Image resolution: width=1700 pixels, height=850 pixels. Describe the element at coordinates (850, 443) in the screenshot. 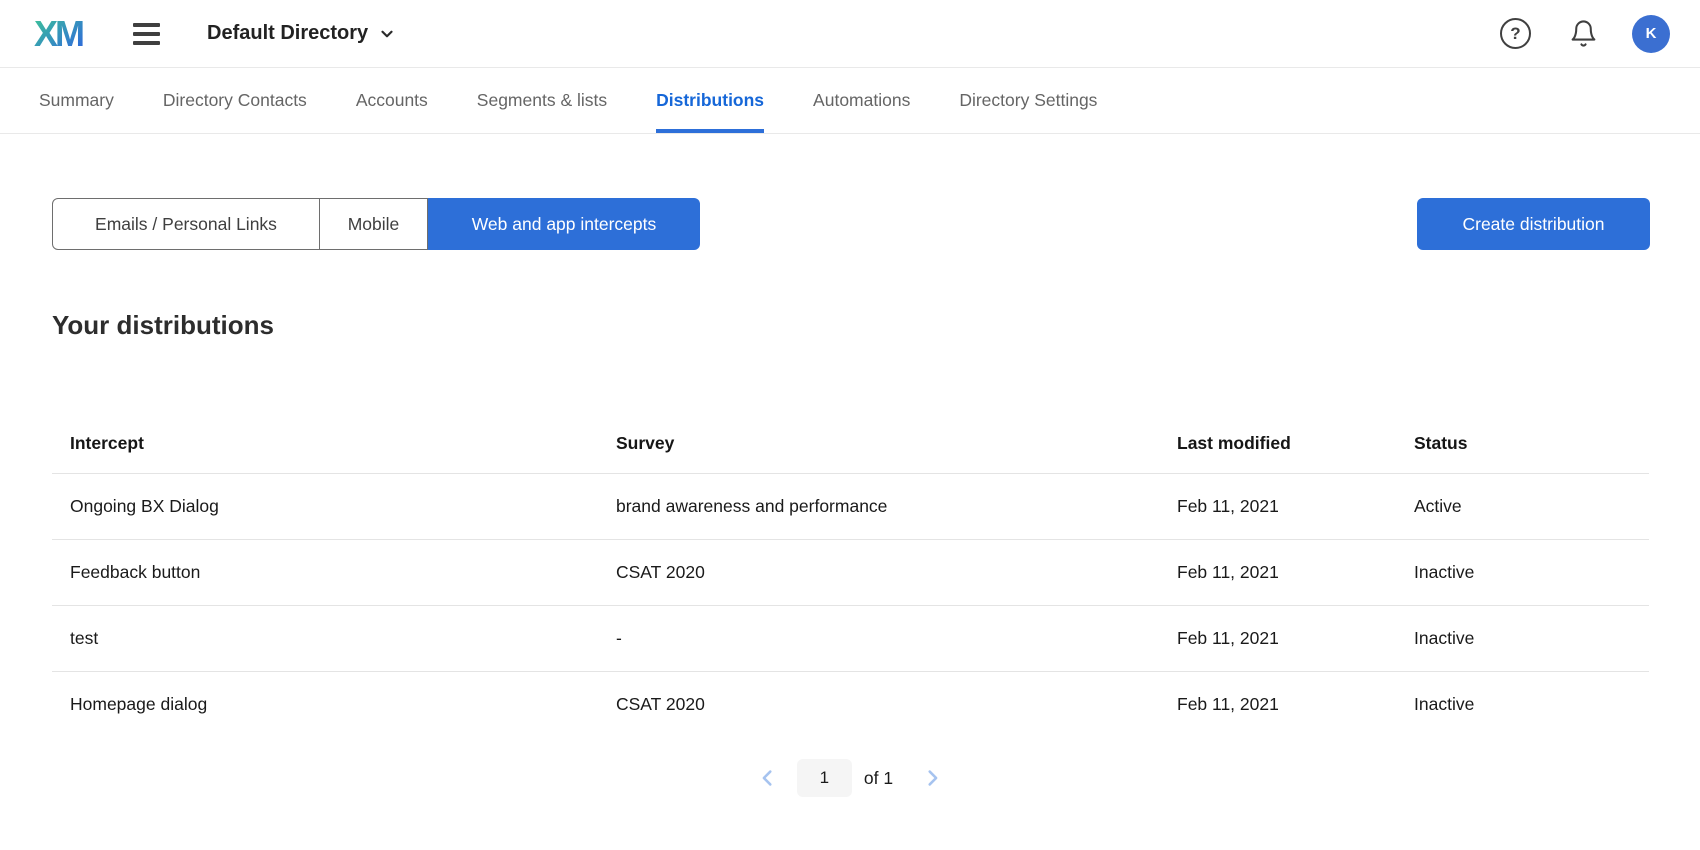

I see `table-header-row: Intercept Survey Last modified Status` at that location.